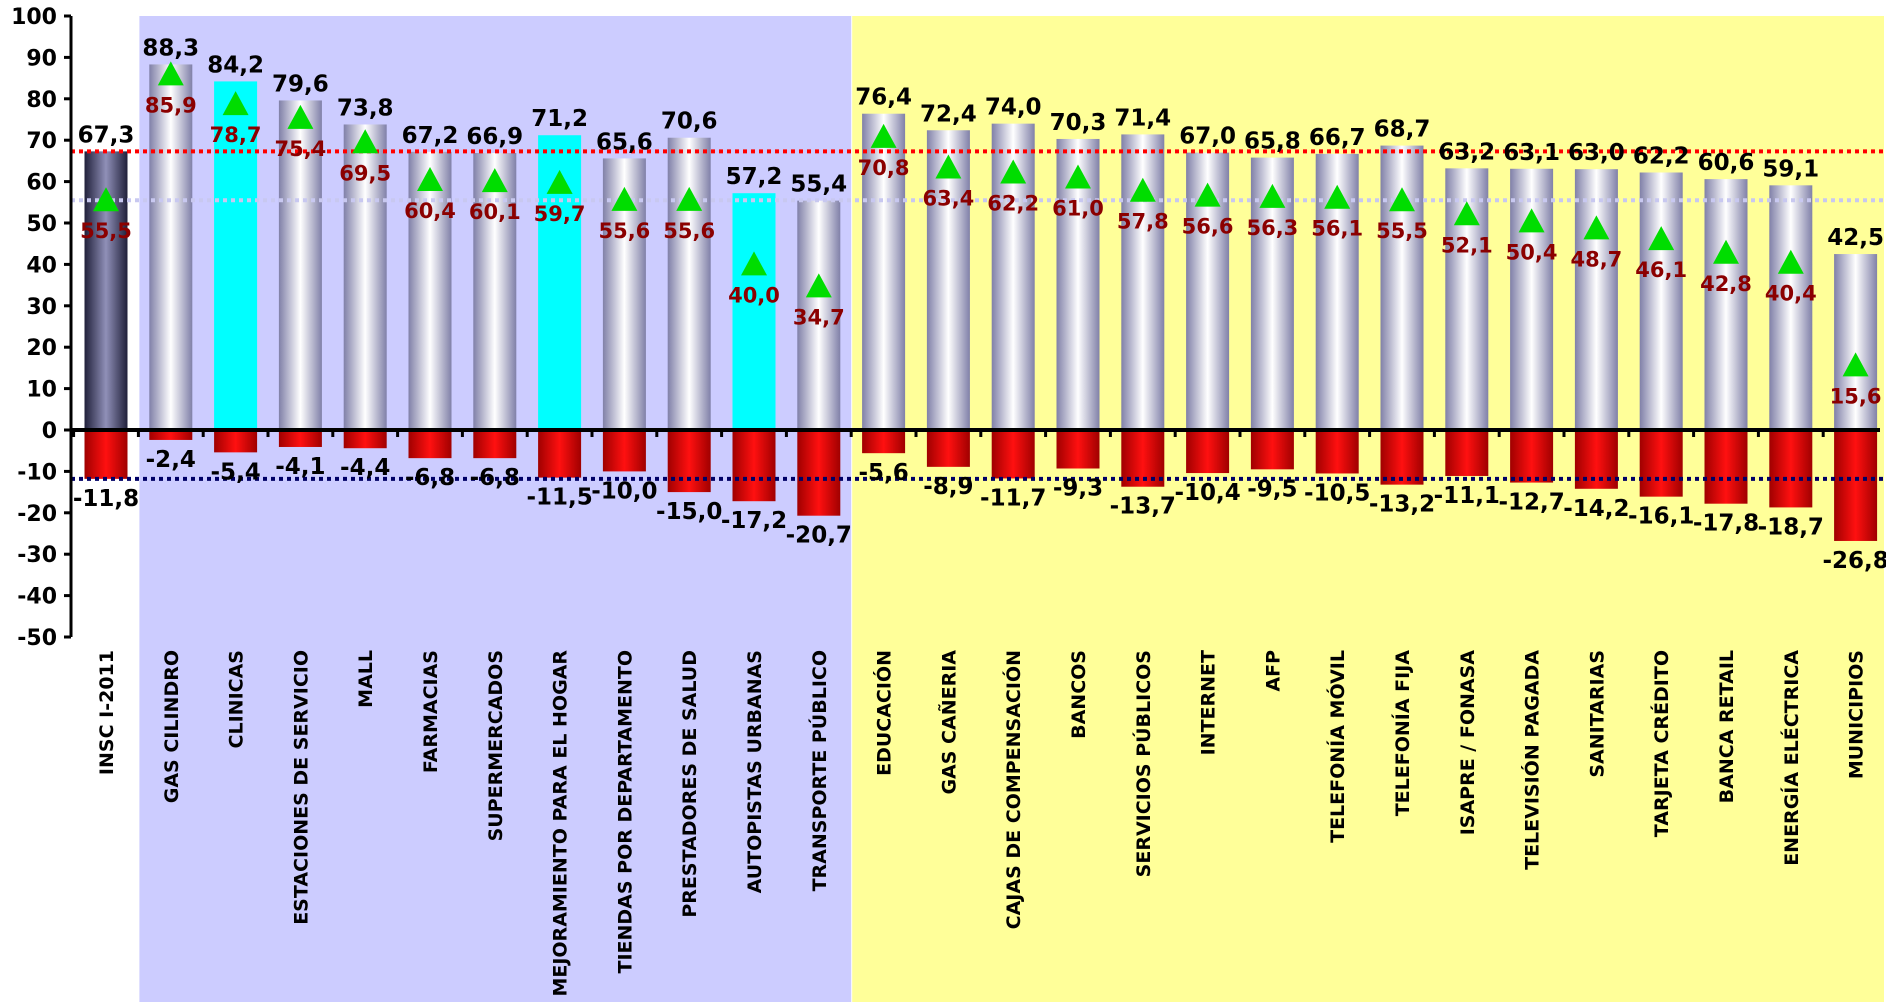  Describe the element at coordinates (819, 770) in the screenshot. I see `category-label: TRANSPORTE PÚBLICO` at that location.